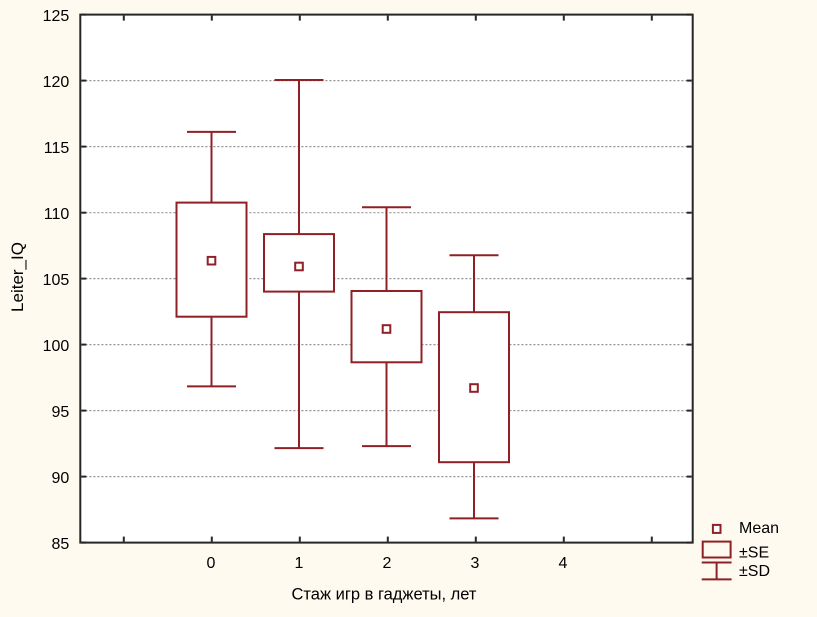 The image size is (817, 617). I want to click on svg-text: Стаж игр в гаджеты, лет, so click(384, 595).